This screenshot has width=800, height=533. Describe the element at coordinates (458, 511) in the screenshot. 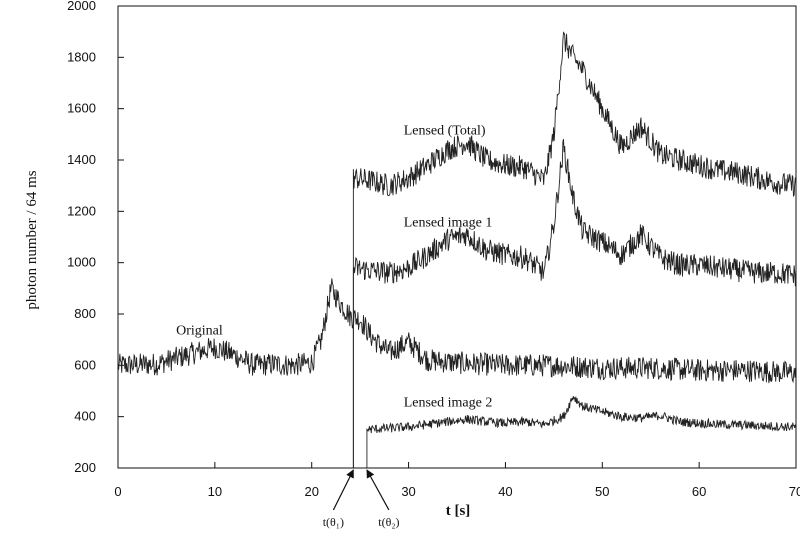

I see `x-axis-label: t [s]` at that location.